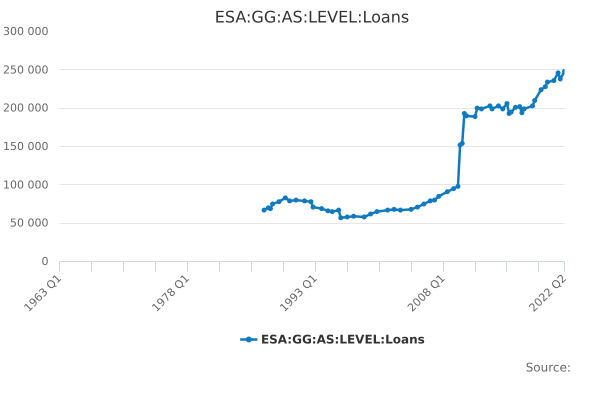  Describe the element at coordinates (26, 185) in the screenshot. I see `y-tick-label: 100 000` at that location.